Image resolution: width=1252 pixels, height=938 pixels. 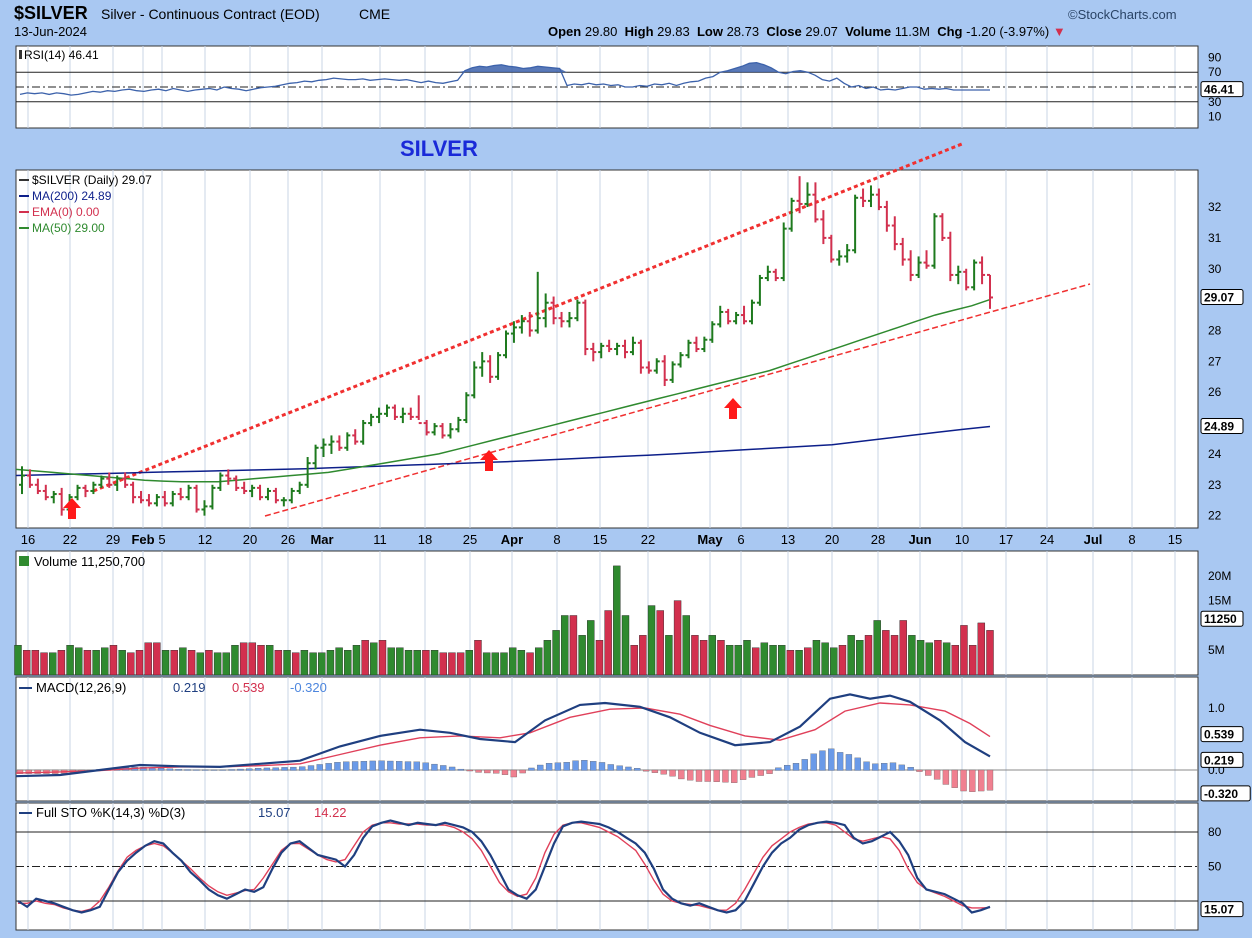 What do you see at coordinates (1222, 909) in the screenshot?
I see `sto-value-tag-box` at bounding box center [1222, 909].